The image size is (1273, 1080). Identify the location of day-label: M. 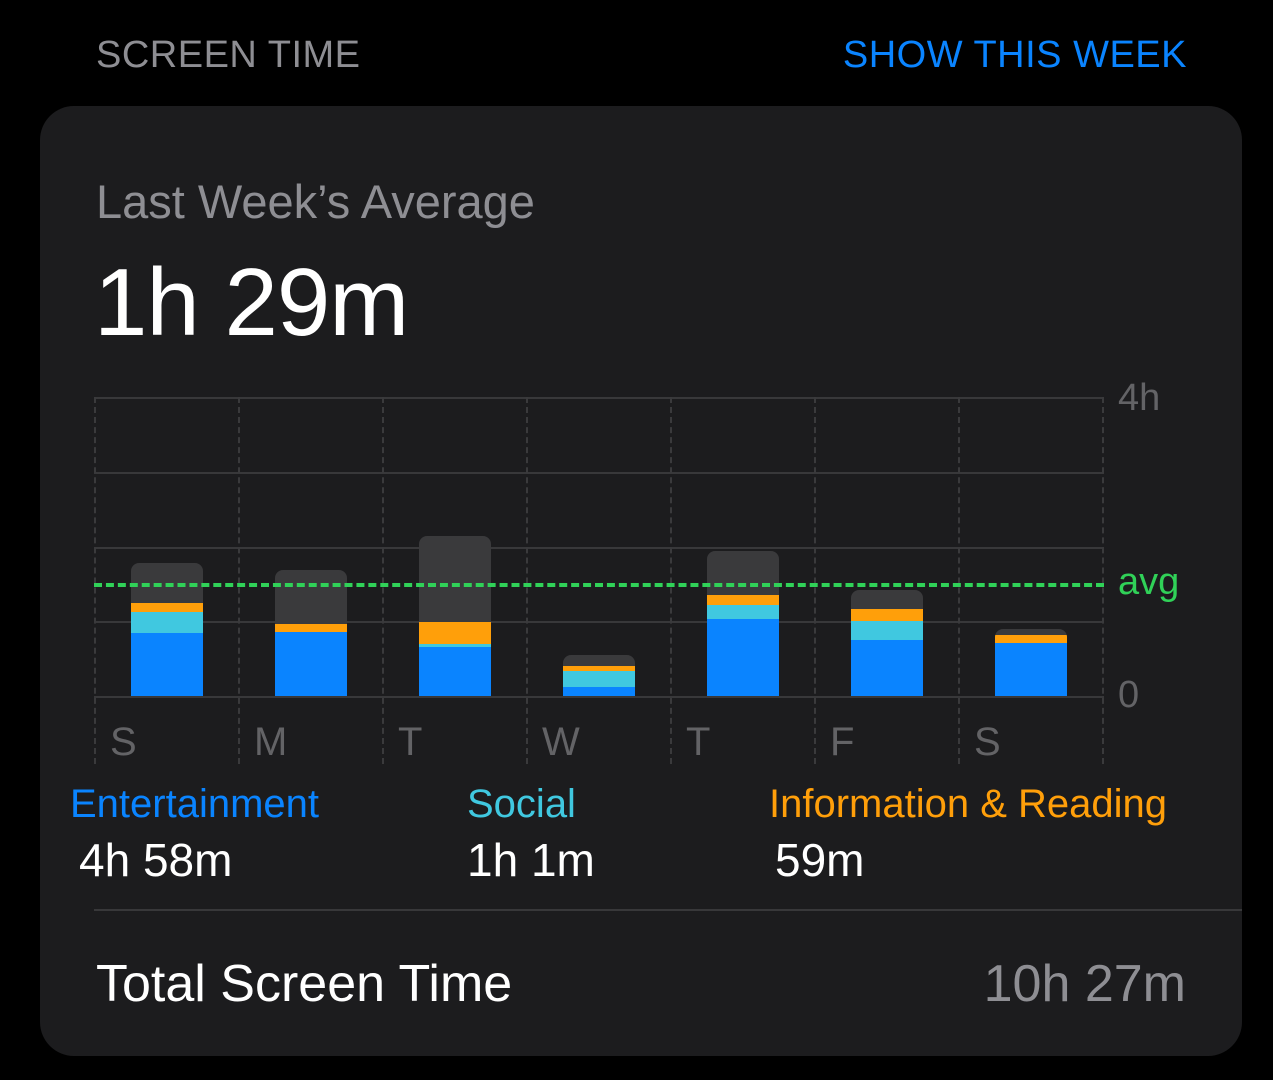
(271, 742).